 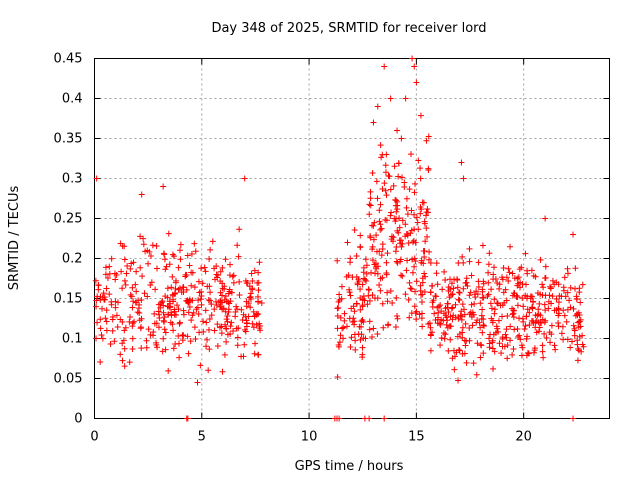 I want to click on y-tick-label: 0.05, so click(x=68, y=379).